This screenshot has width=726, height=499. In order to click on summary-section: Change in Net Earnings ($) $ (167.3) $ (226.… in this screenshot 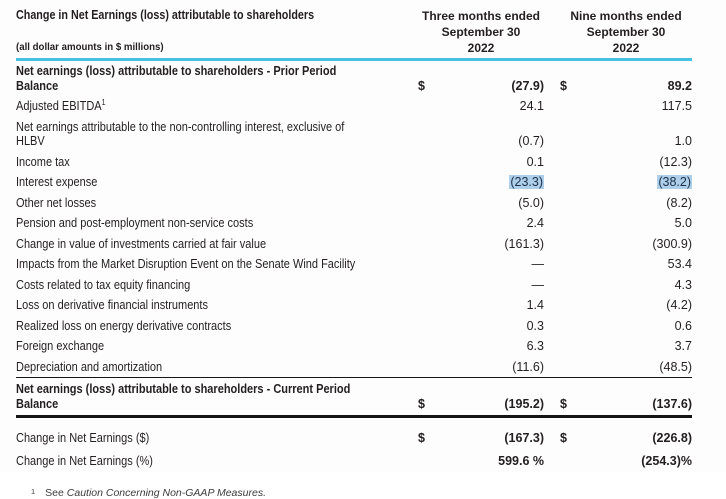, I will do `click(354, 449)`.